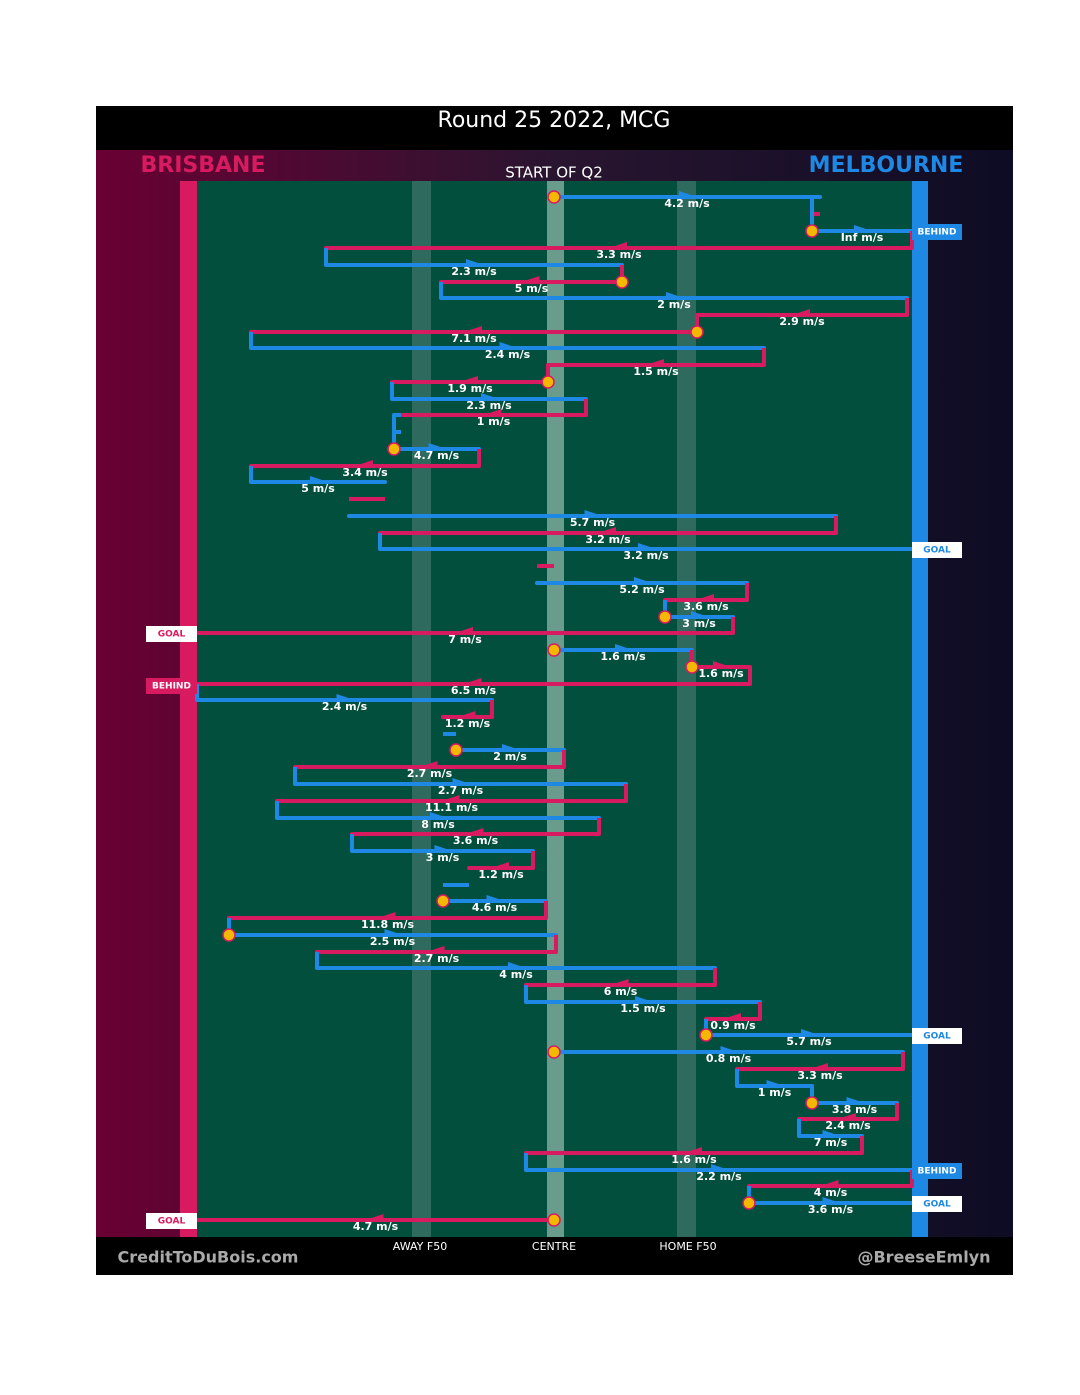 The image size is (1080, 1395). I want to click on outcome-label: BEHIND, so click(937, 233).